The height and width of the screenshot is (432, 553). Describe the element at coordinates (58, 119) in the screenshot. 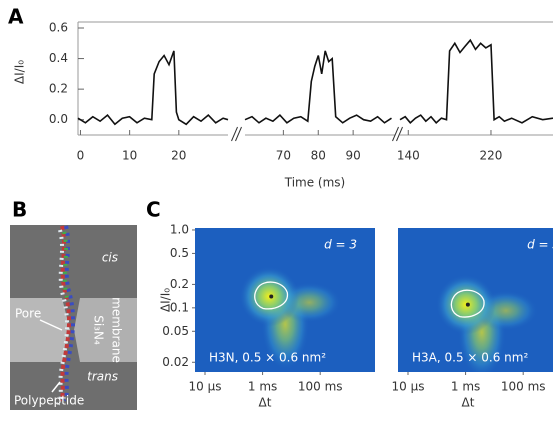

I see `y-tick-label: 0.0` at that location.